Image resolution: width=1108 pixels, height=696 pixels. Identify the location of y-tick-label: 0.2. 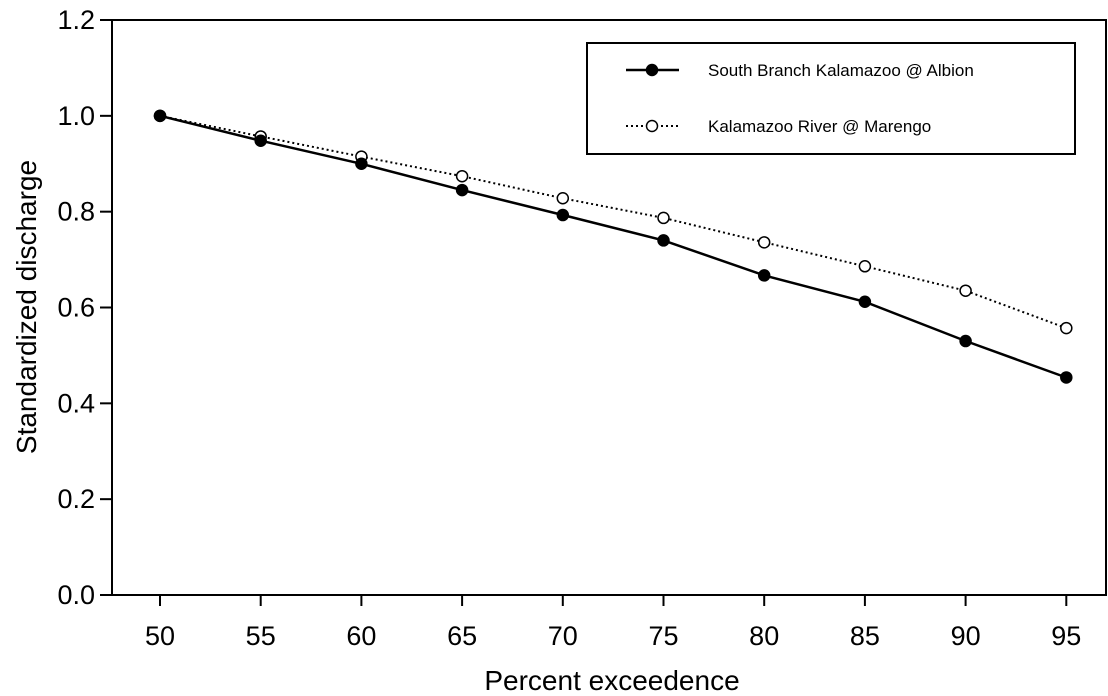
(76, 499).